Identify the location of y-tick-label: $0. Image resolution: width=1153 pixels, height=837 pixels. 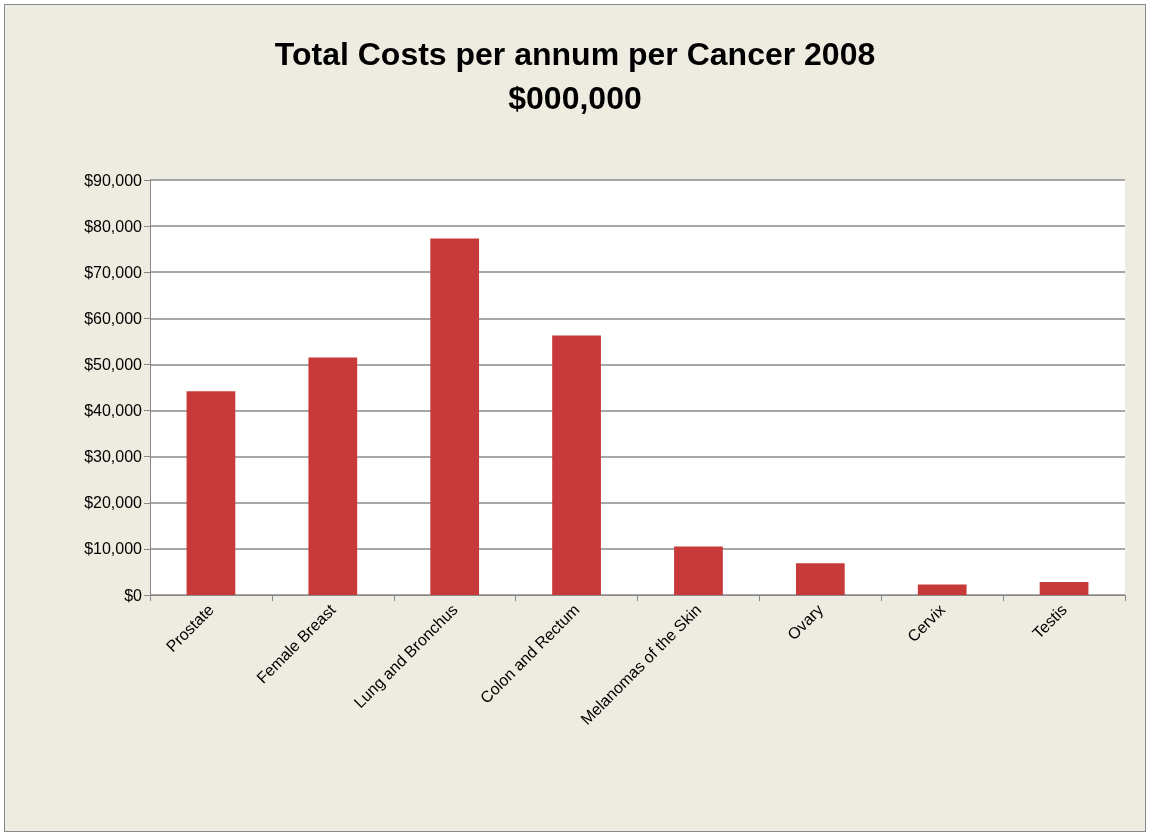
(133, 595).